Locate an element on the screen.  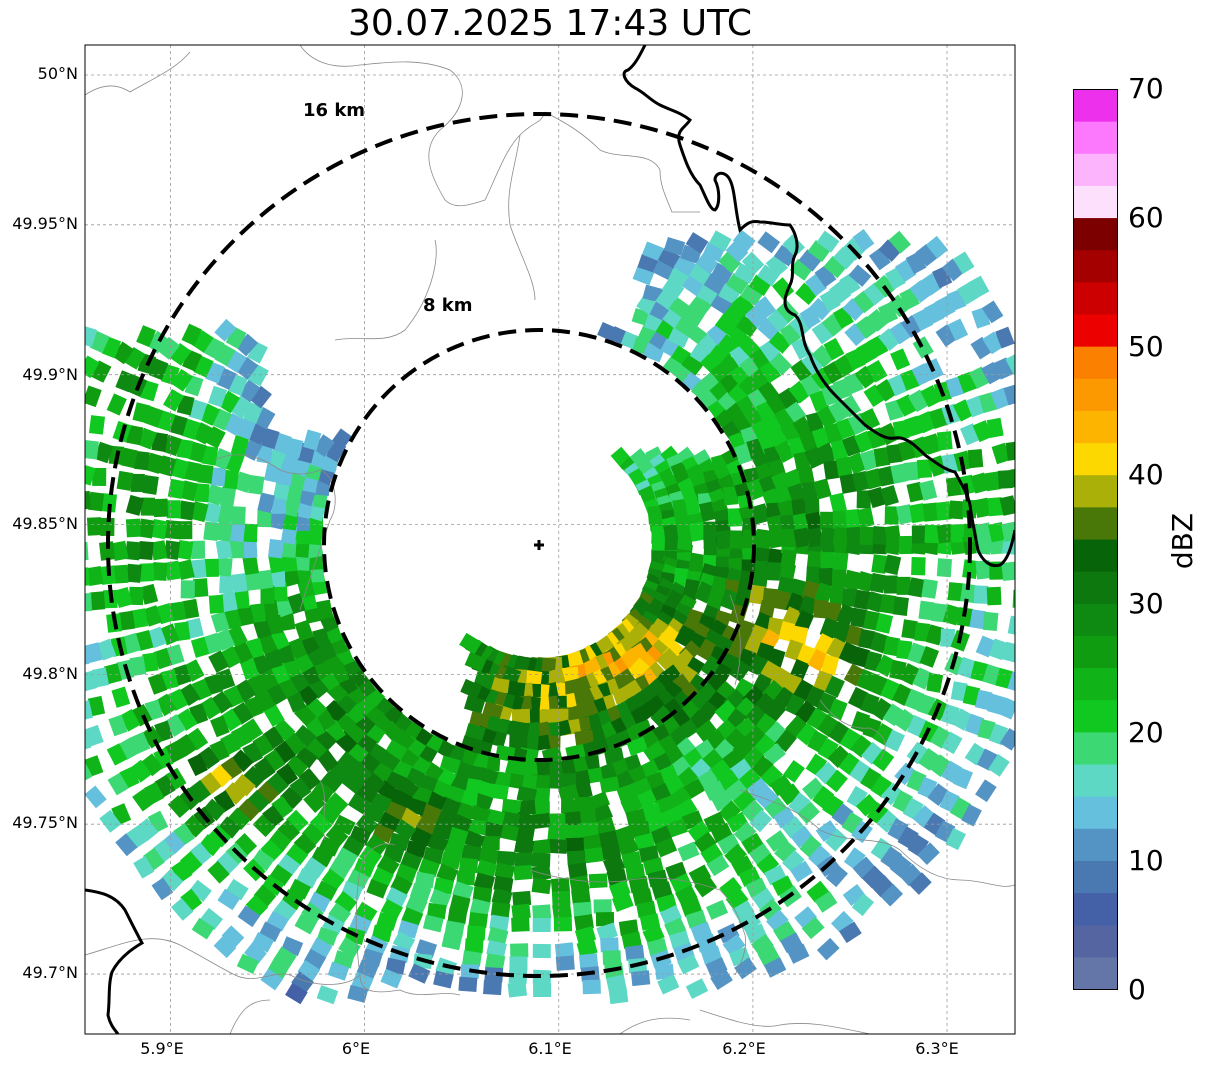
lon-label: 5.9°E is located at coordinates (162, 1048).